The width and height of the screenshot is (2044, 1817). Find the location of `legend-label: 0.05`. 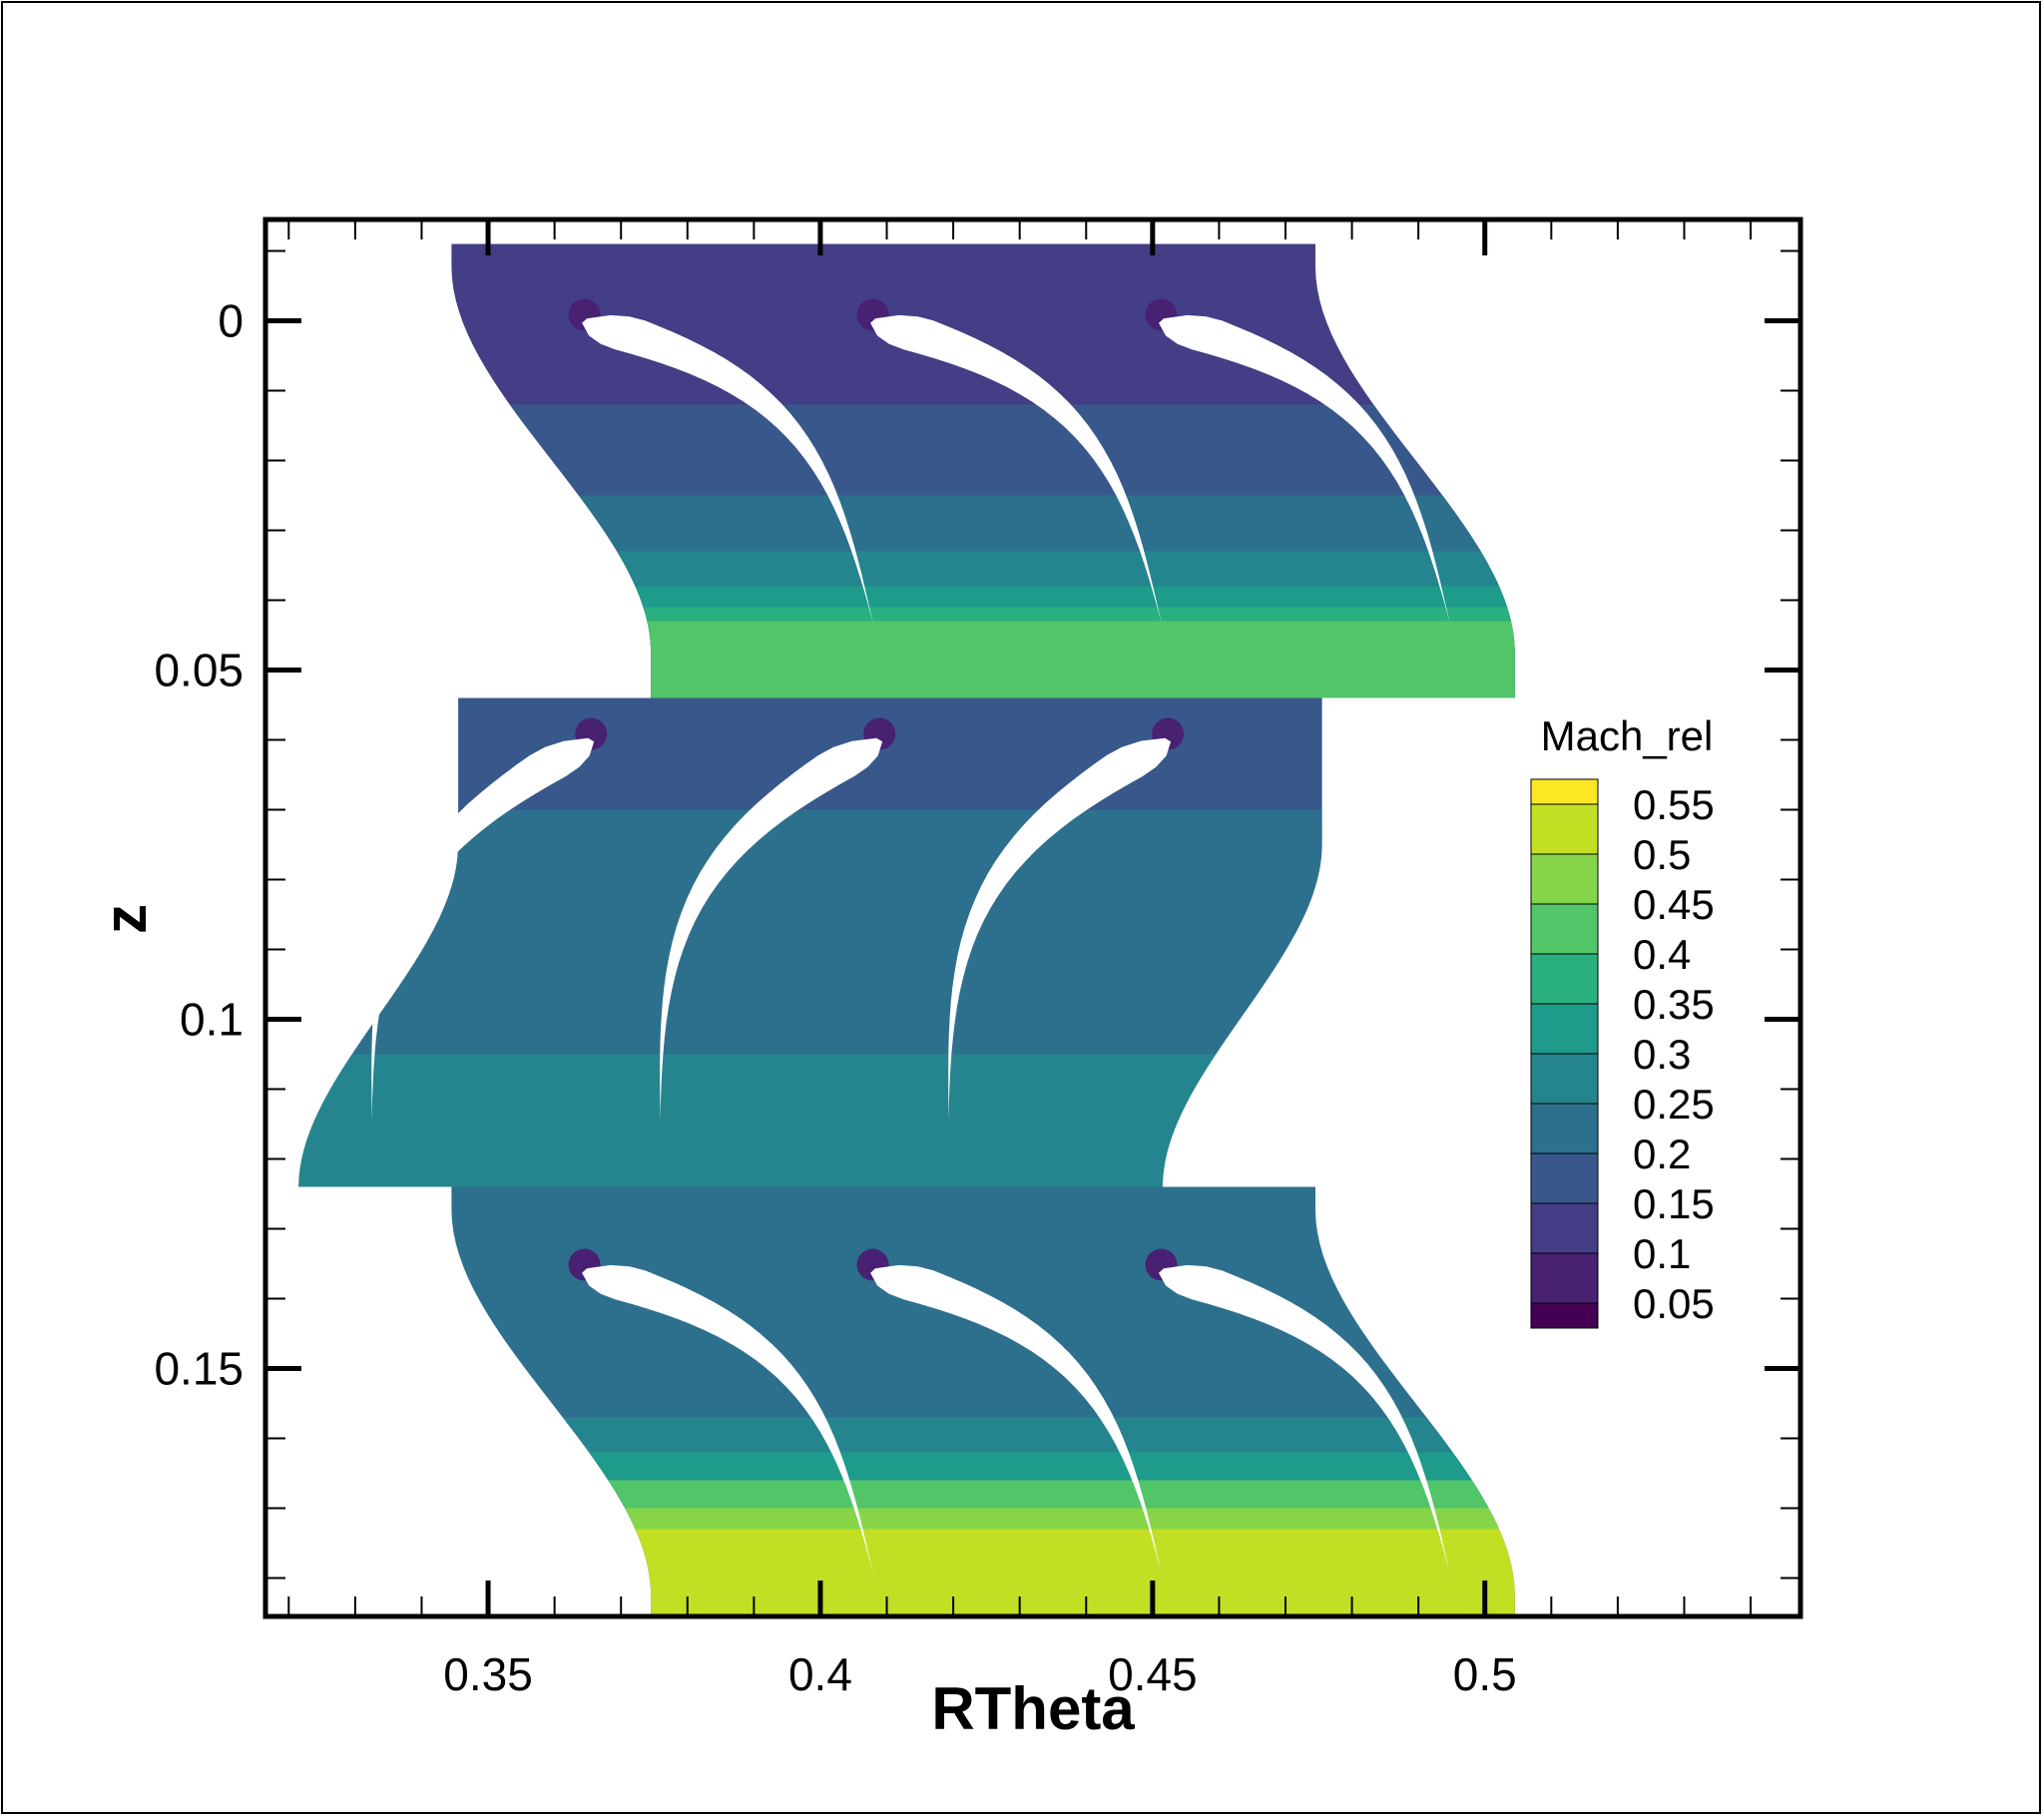

legend-label: 0.05 is located at coordinates (1674, 1303).